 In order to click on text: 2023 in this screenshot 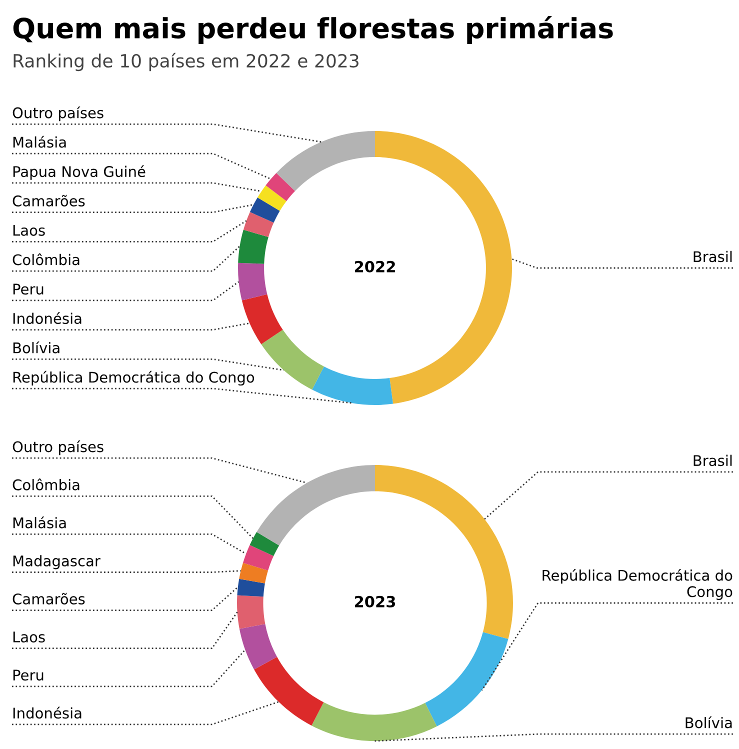, I will do `click(375, 602)`.